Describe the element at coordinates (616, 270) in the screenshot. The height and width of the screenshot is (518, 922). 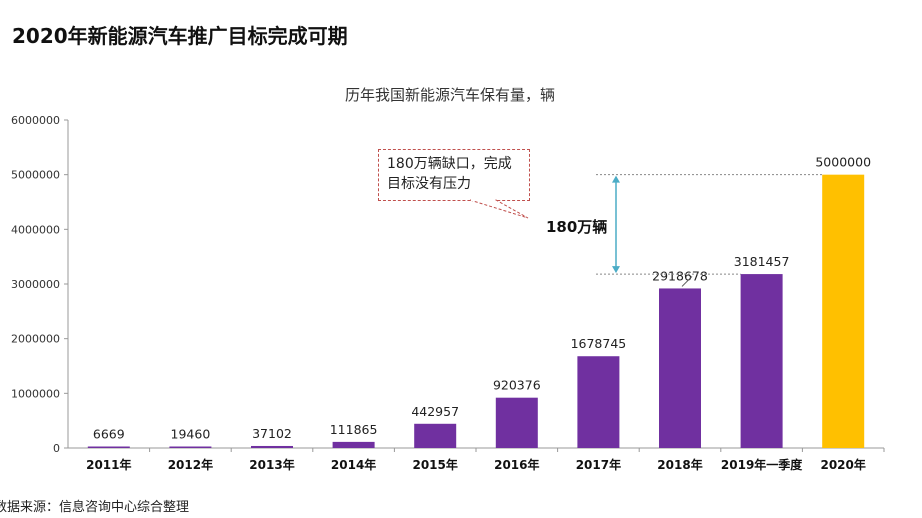
I see `gap-arrow-down` at that location.